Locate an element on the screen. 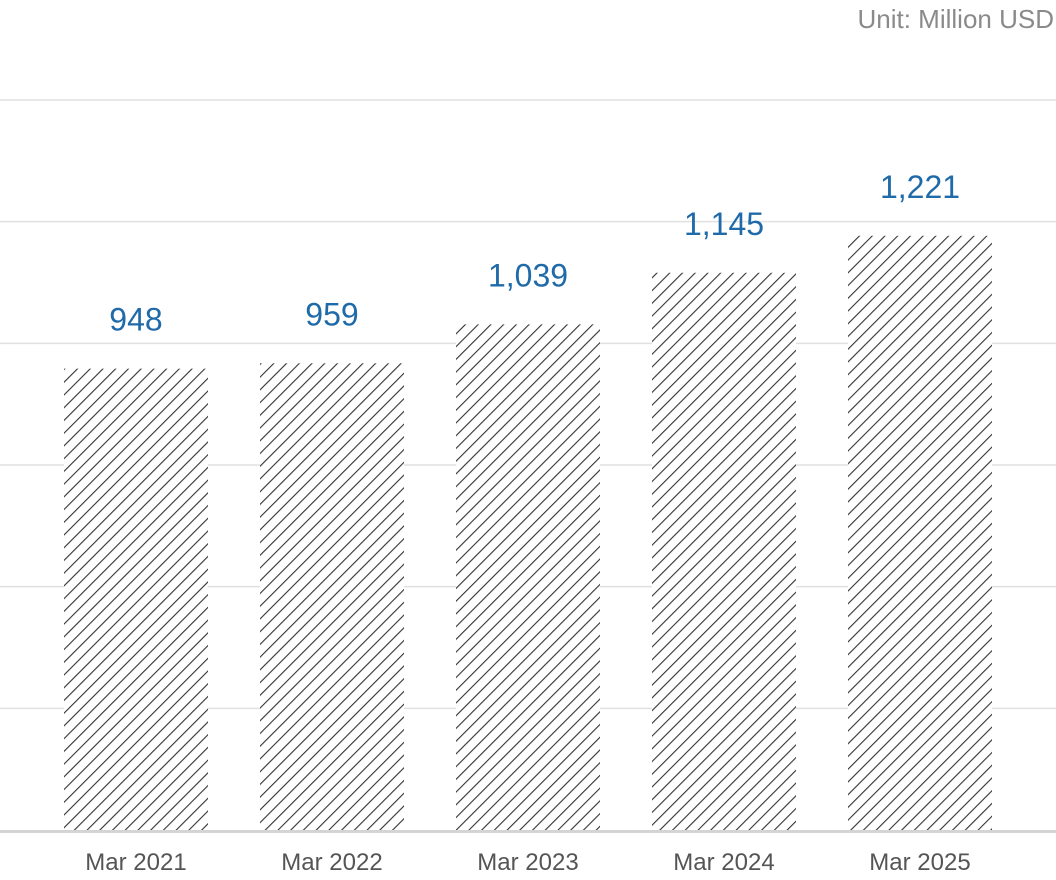 This screenshot has width=1056, height=880. value-label: 948 is located at coordinates (135, 320).